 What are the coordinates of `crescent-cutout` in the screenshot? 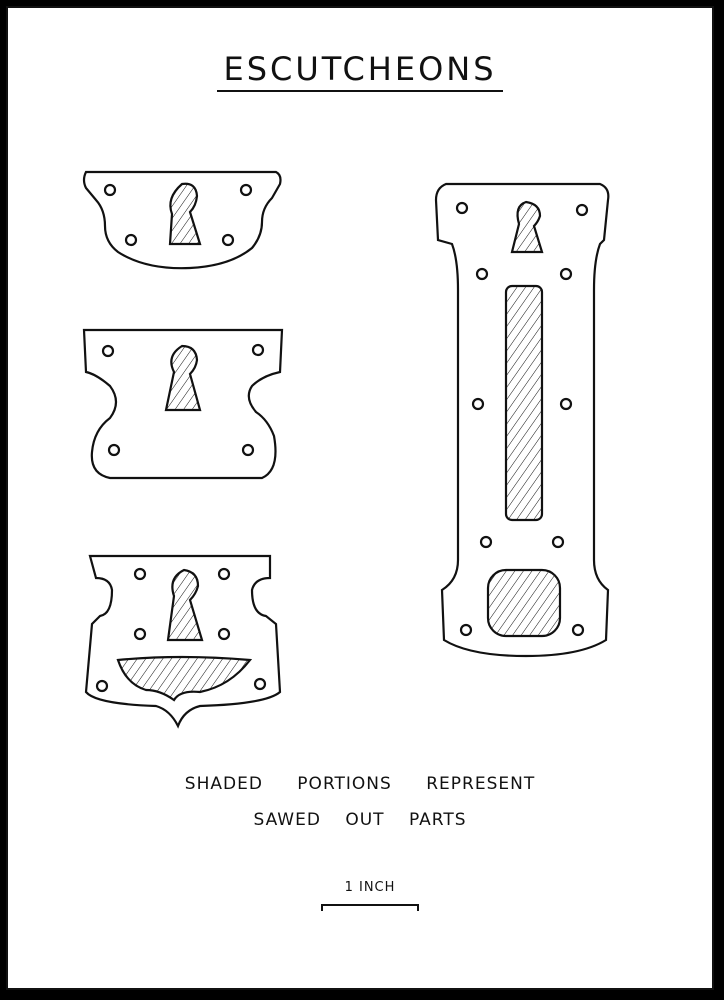 It's located at (184, 678).